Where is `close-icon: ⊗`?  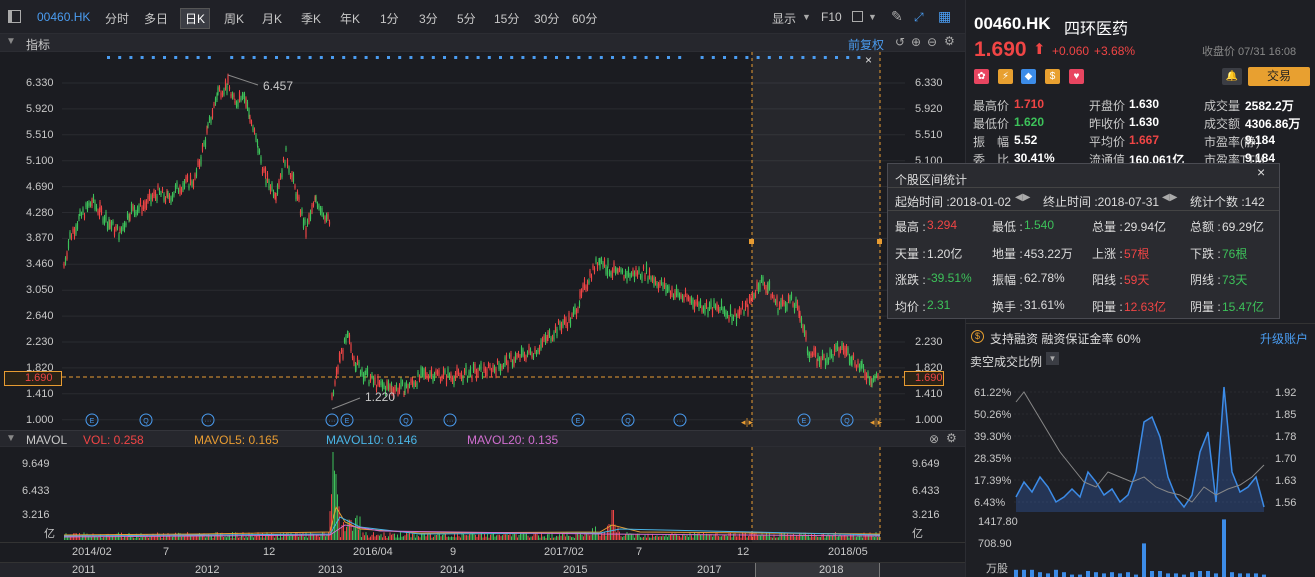
close-icon: ⊗ is located at coordinates (934, 439).